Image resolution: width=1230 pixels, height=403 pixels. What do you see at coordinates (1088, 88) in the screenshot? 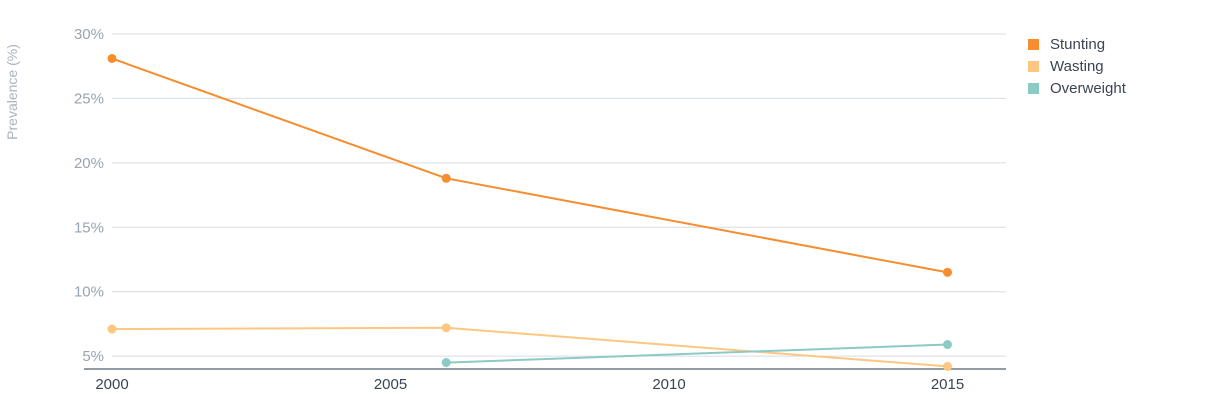
I see `legend-label: Overweight` at bounding box center [1088, 88].